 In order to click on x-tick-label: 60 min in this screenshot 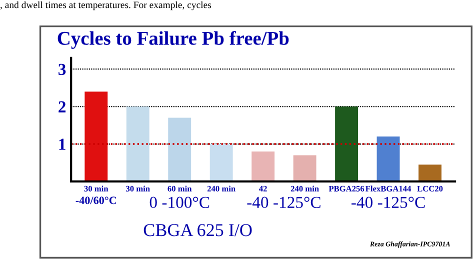, I will do `click(180, 189)`.